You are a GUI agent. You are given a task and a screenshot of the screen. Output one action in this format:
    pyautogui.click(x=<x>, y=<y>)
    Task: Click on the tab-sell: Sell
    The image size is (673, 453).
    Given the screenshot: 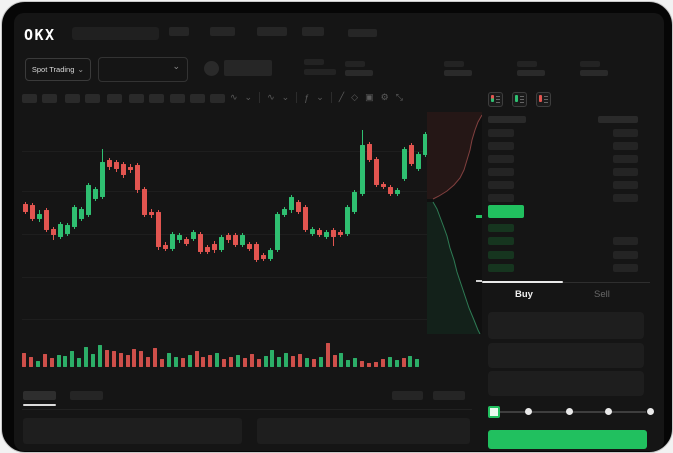 What is the action you would take?
    pyautogui.click(x=602, y=294)
    